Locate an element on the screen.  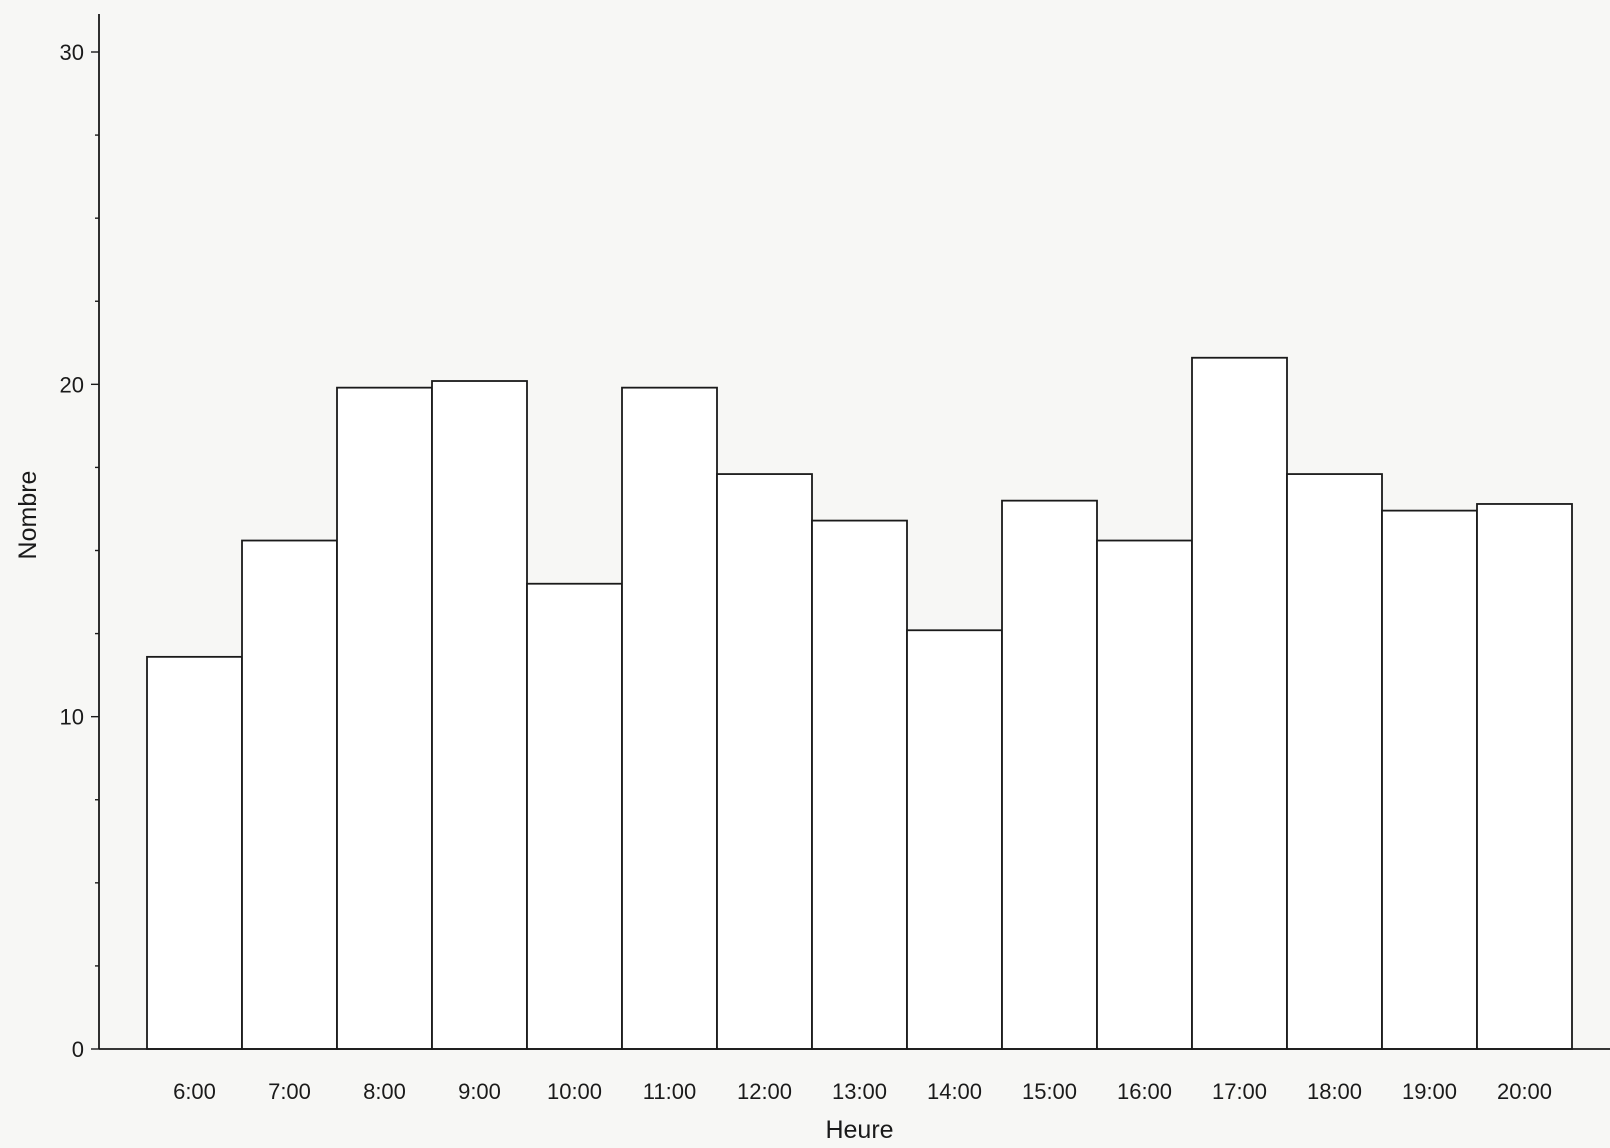
y-axis-title: Nombre is located at coordinates (28, 515).